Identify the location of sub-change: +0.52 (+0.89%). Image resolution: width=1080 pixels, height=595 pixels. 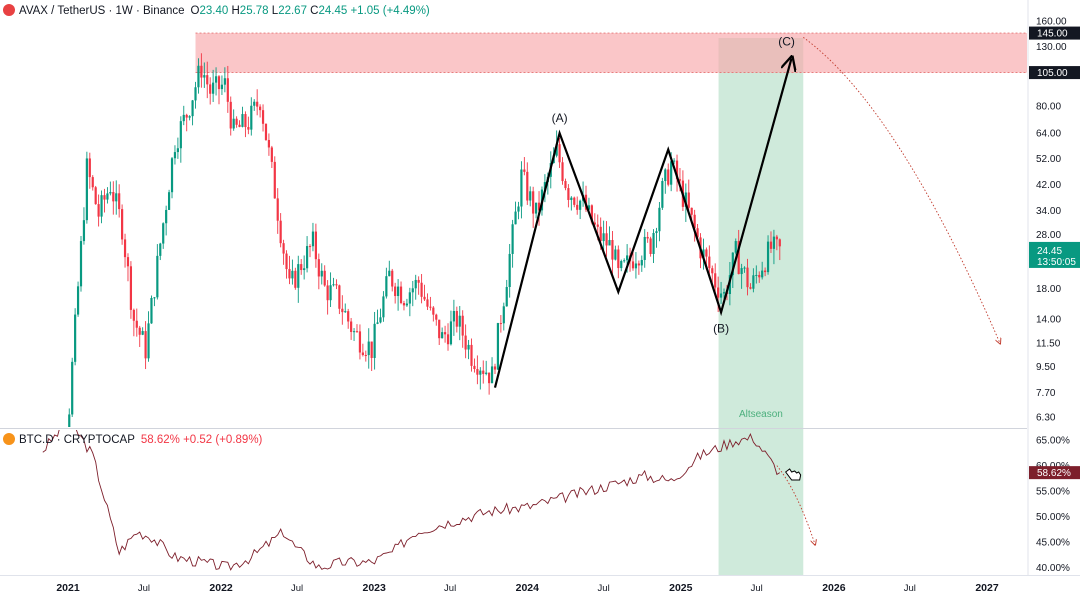
(223, 440).